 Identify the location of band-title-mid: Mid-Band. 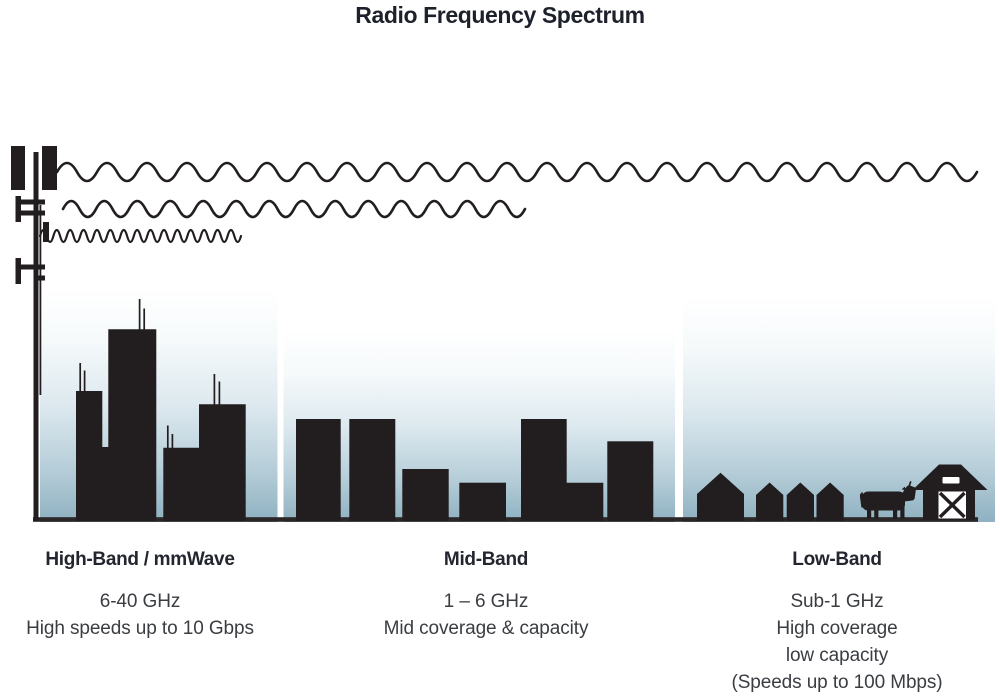
(486, 559).